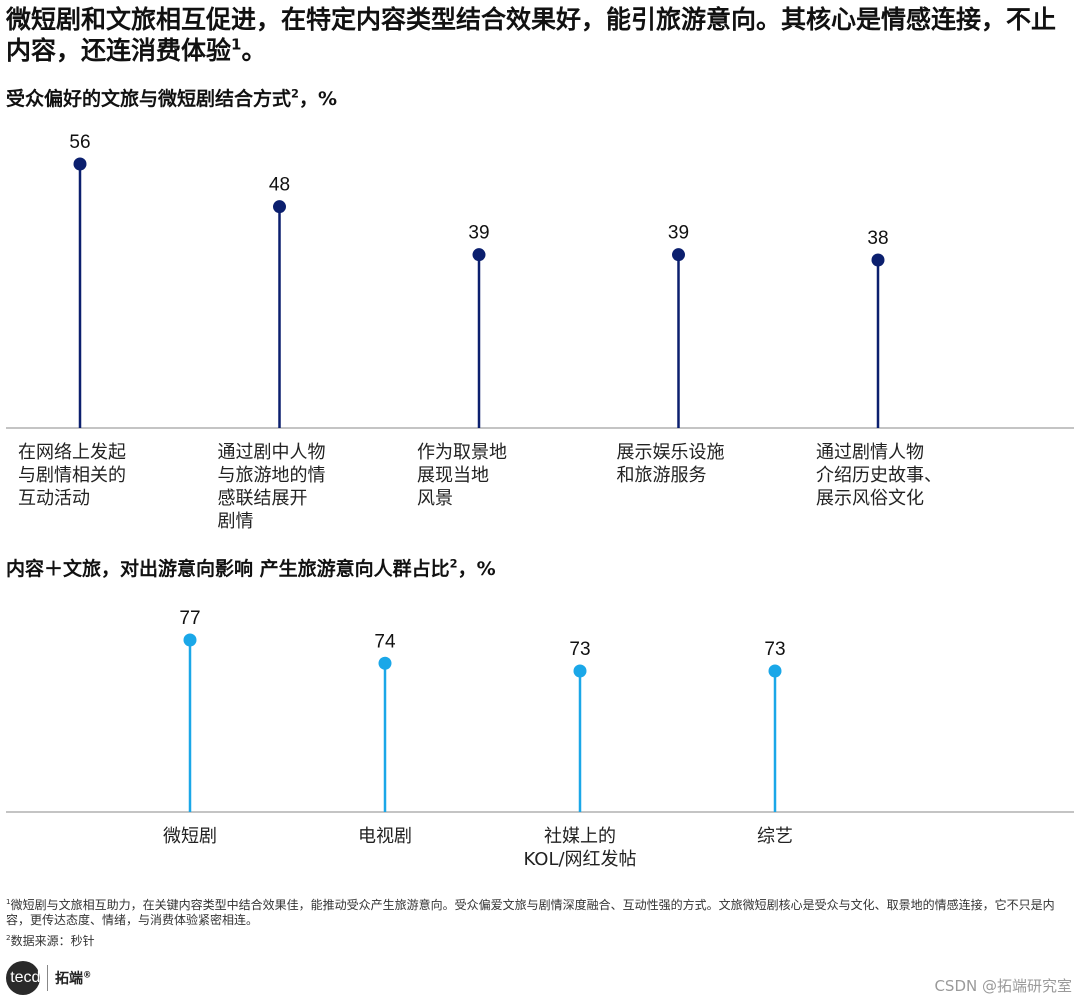 The image size is (1080, 1004). Describe the element at coordinates (73, 978) in the screenshot. I see `logo-cn-text: 拓端®` at that location.